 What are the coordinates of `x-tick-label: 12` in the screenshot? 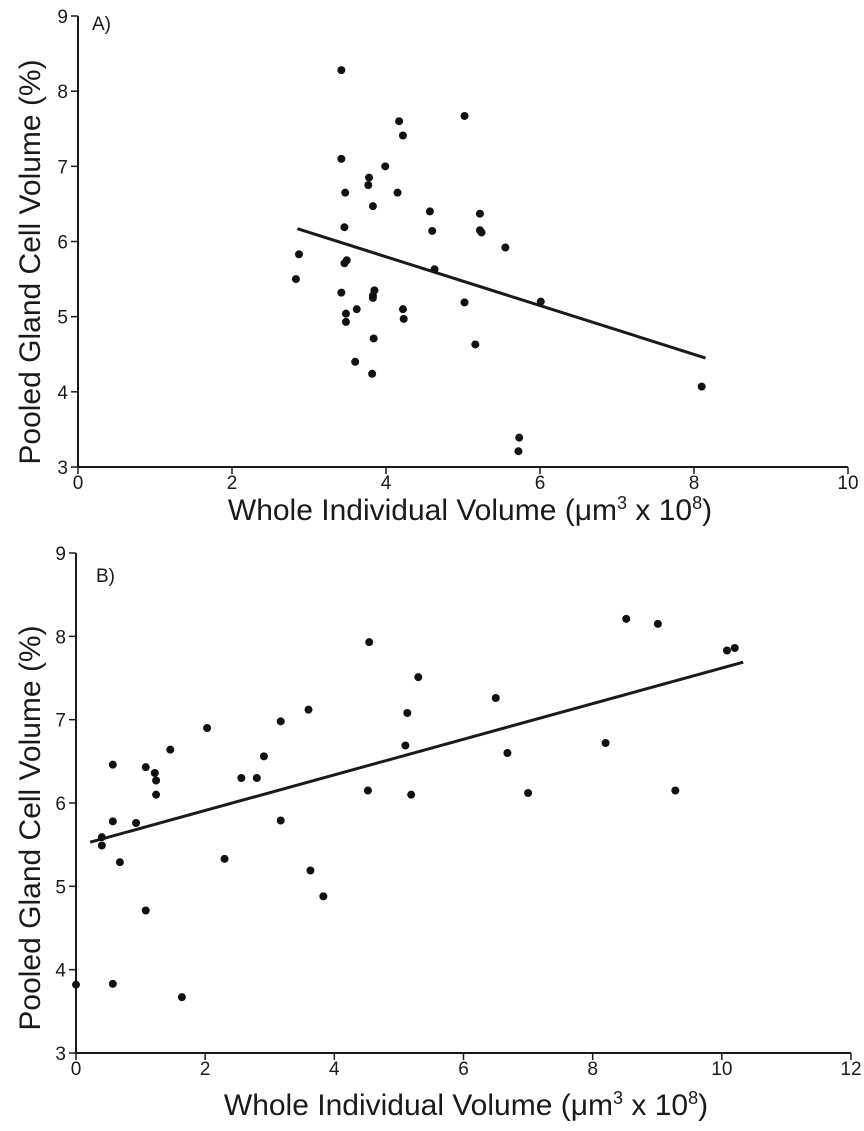 It's located at (850, 1069).